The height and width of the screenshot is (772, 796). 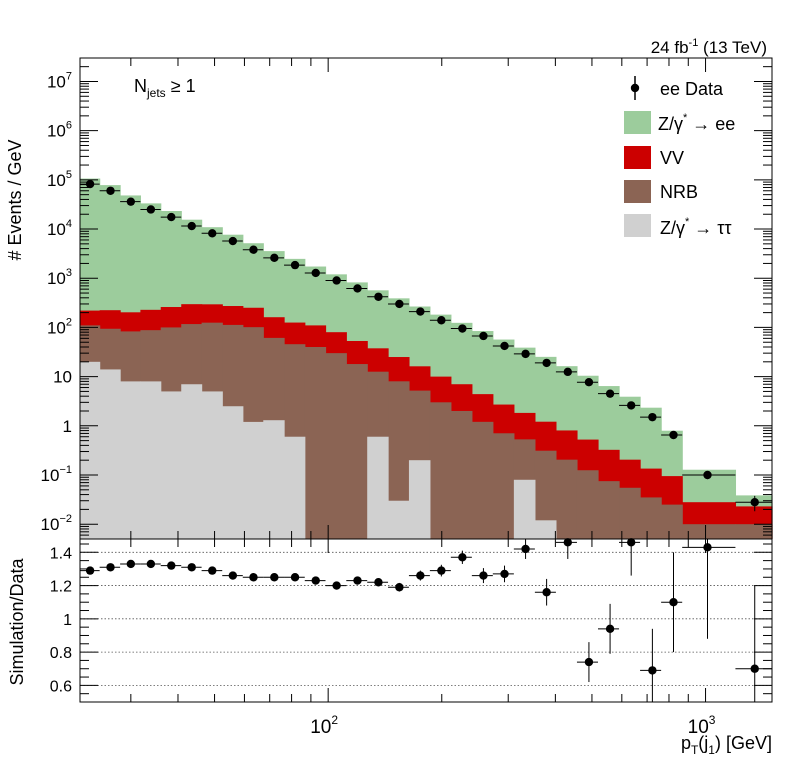 I want to click on svg-text: Z/γ* → ee, so click(x=696, y=123).